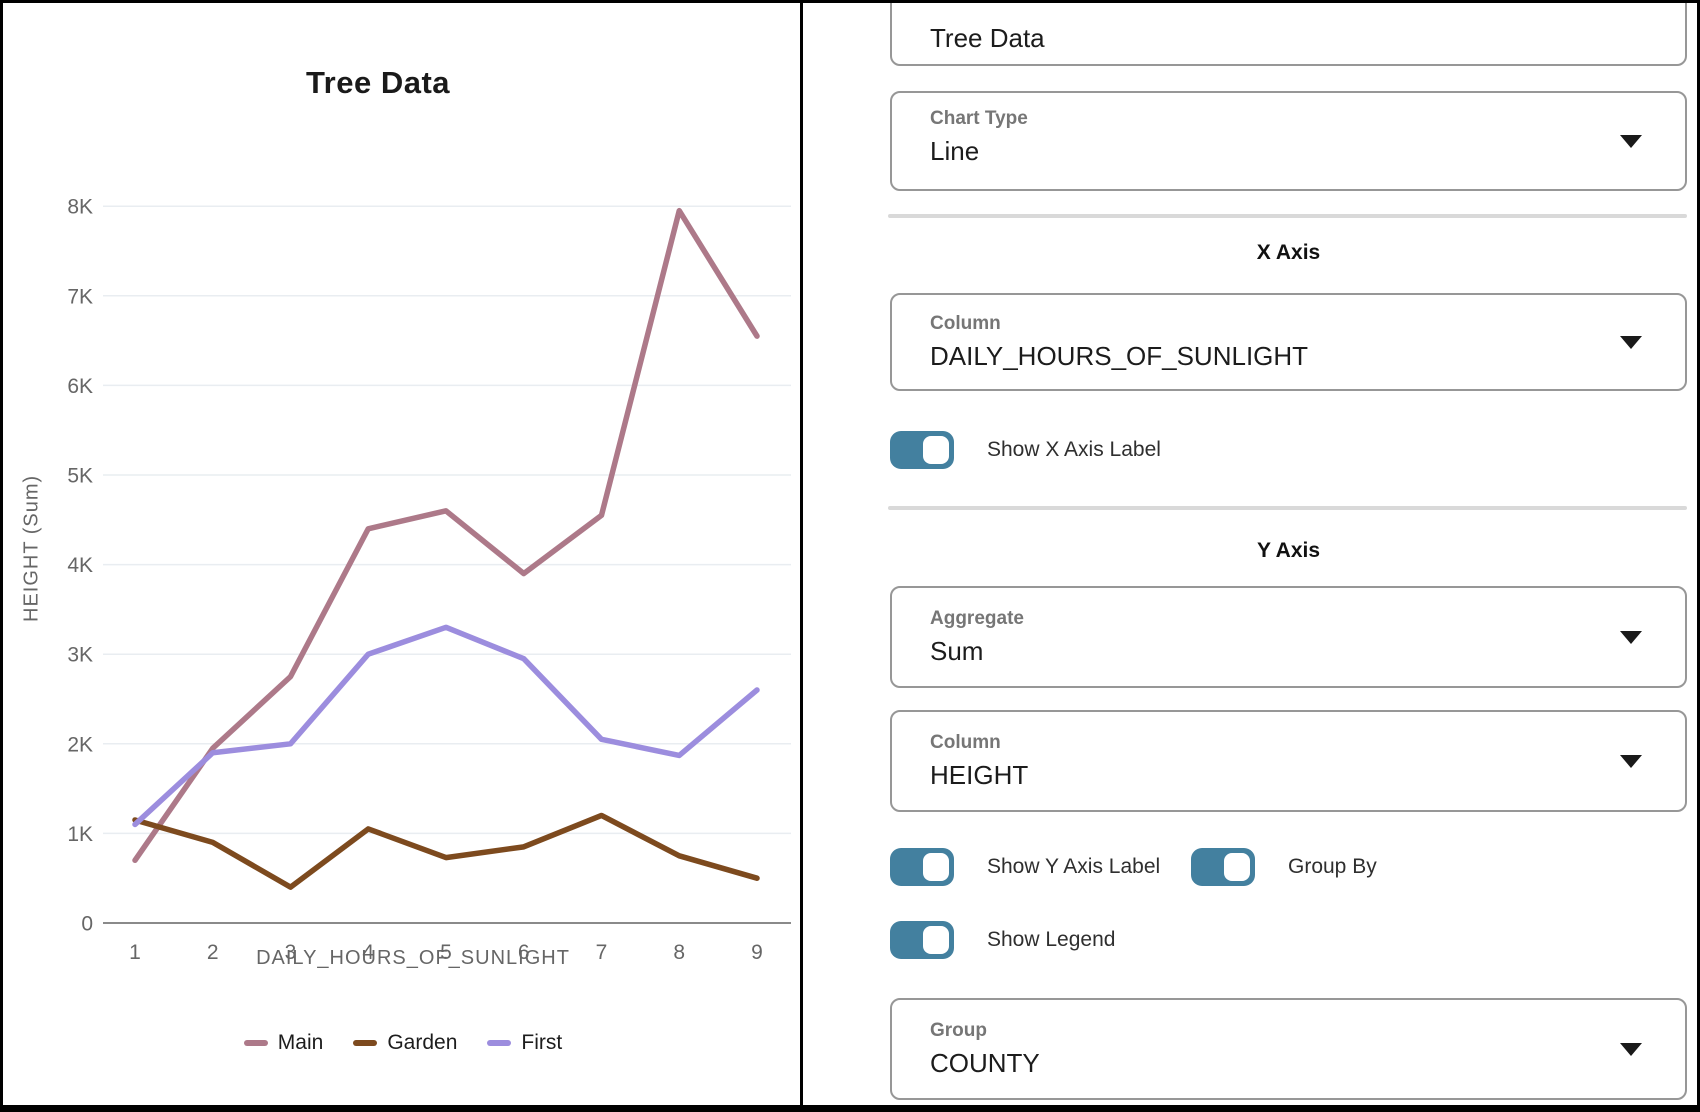 This screenshot has height=1112, width=1700. What do you see at coordinates (1288, 34) in the screenshot?
I see `chart-title-input` at bounding box center [1288, 34].